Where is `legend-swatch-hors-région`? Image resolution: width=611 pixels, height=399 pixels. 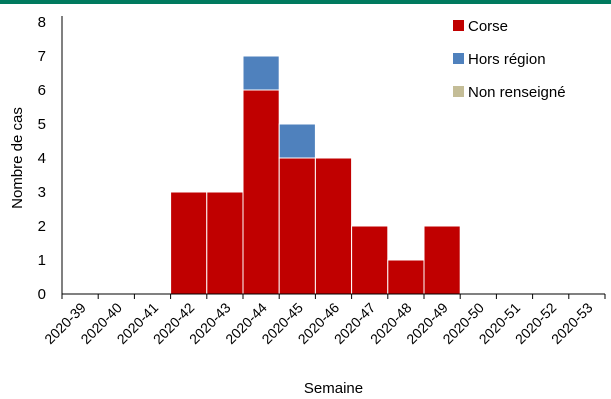 legend-swatch-hors-région is located at coordinates (458, 58).